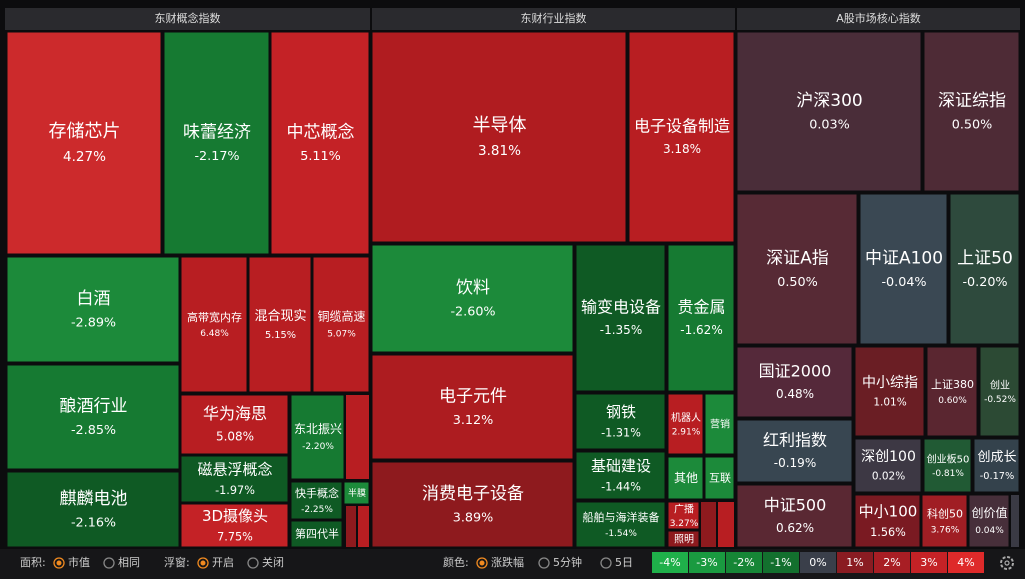 This screenshot has height=579, width=1025. Describe the element at coordinates (507, 562) in the screenshot. I see `radio-label: 涨跌幅` at that location.